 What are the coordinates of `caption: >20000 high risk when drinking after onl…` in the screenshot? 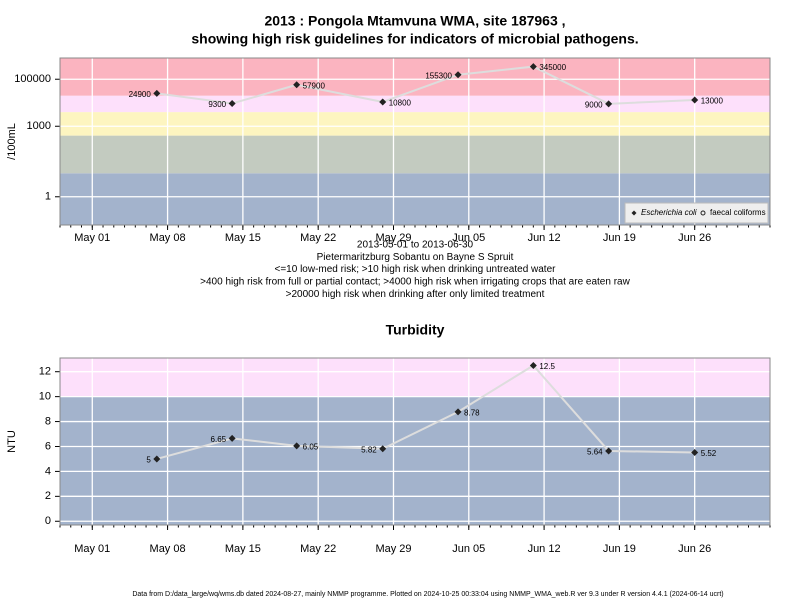 It's located at (415, 294).